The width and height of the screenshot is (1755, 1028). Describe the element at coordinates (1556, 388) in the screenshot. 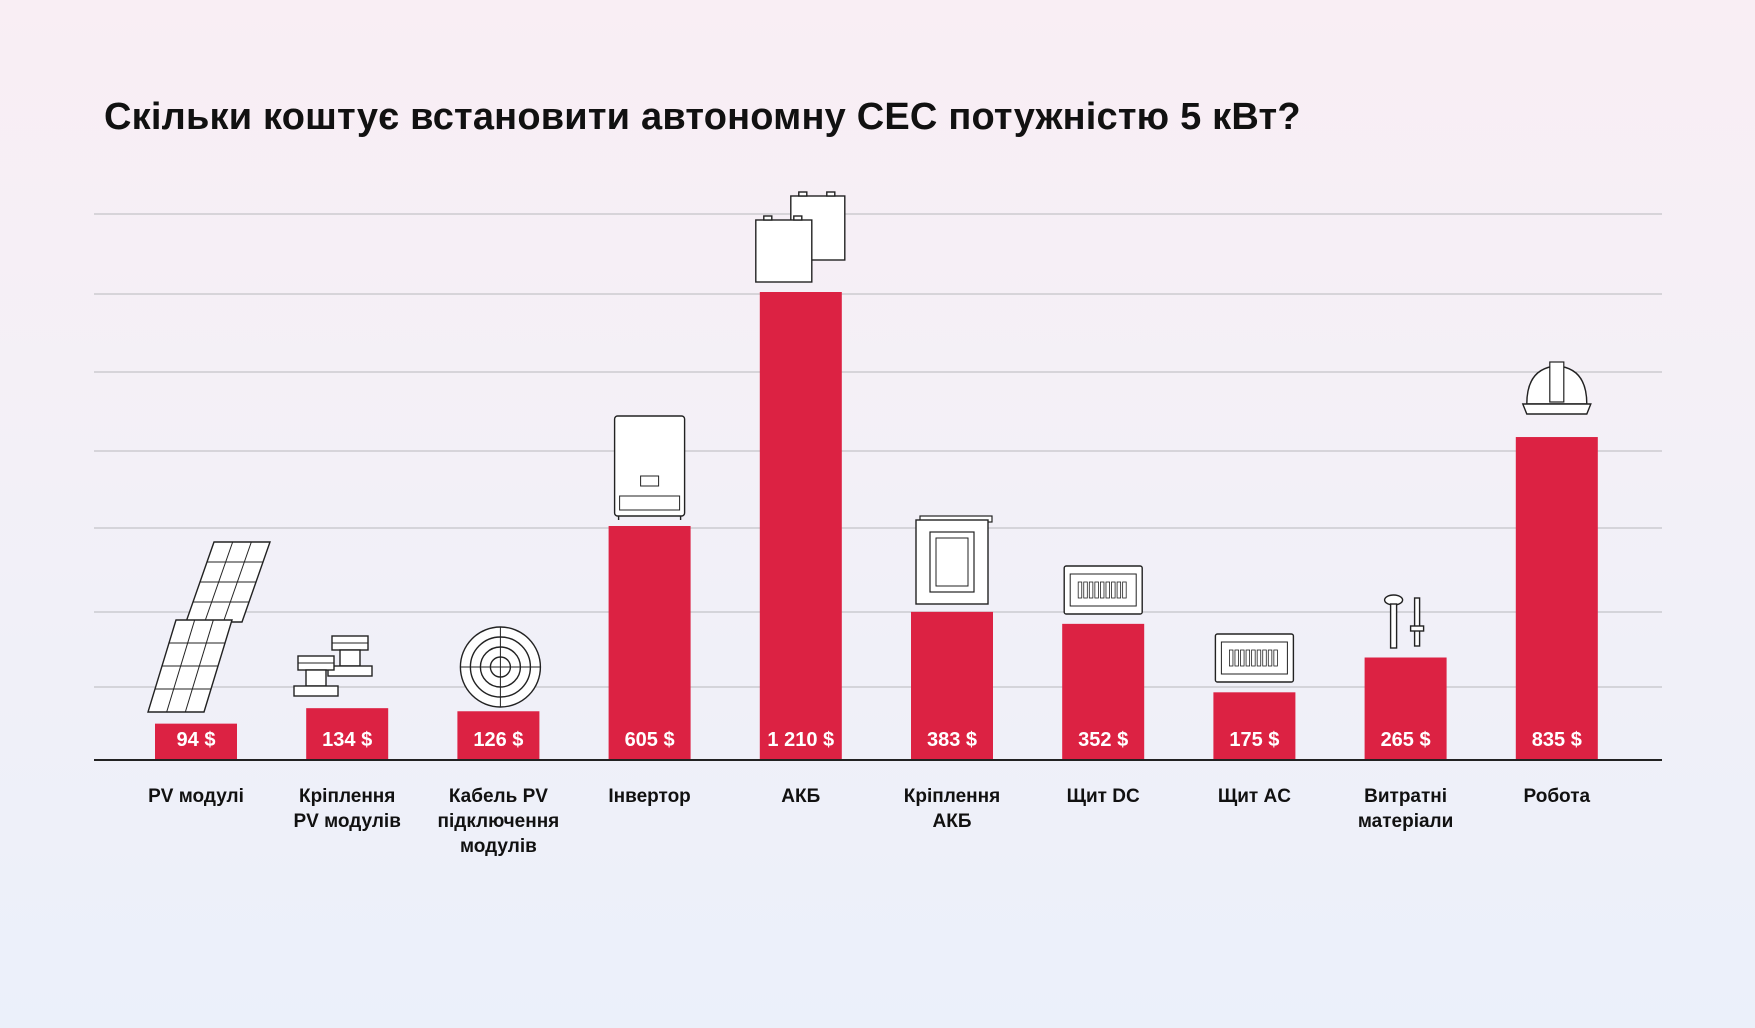

I see `hard-hat-icon` at that location.